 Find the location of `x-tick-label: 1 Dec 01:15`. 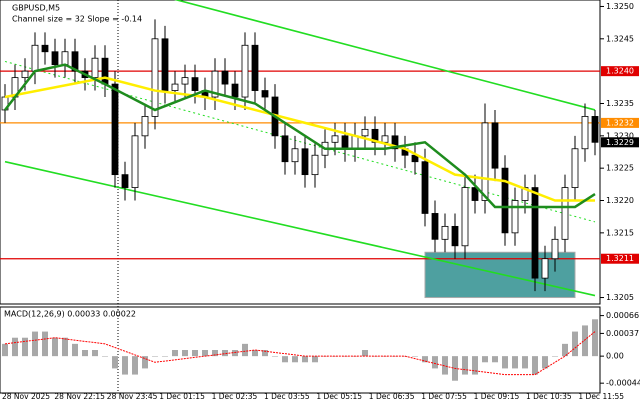

x-tick-label: 1 Dec 01:15 is located at coordinates (182, 396).